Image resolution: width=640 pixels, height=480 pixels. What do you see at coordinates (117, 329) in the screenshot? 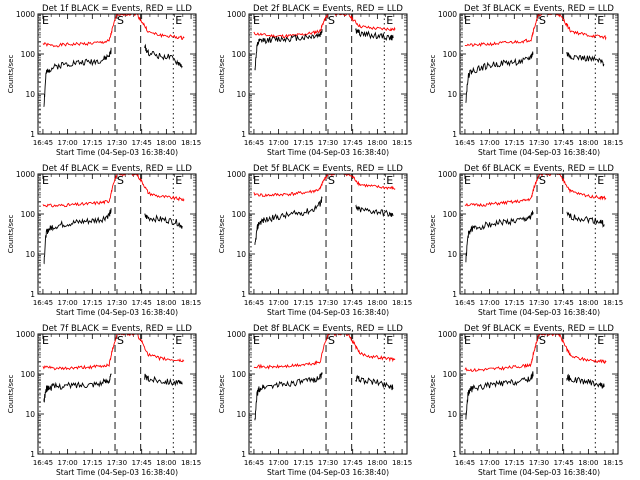
I see `panel-title: Det 7f BLACK = Events, RED = LLD` at bounding box center [117, 329].